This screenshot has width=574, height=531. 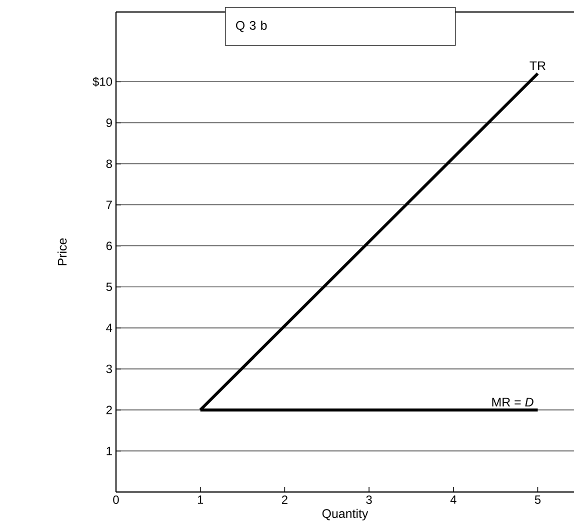 What do you see at coordinates (369, 500) in the screenshot?
I see `x-tick-label: 3` at bounding box center [369, 500].